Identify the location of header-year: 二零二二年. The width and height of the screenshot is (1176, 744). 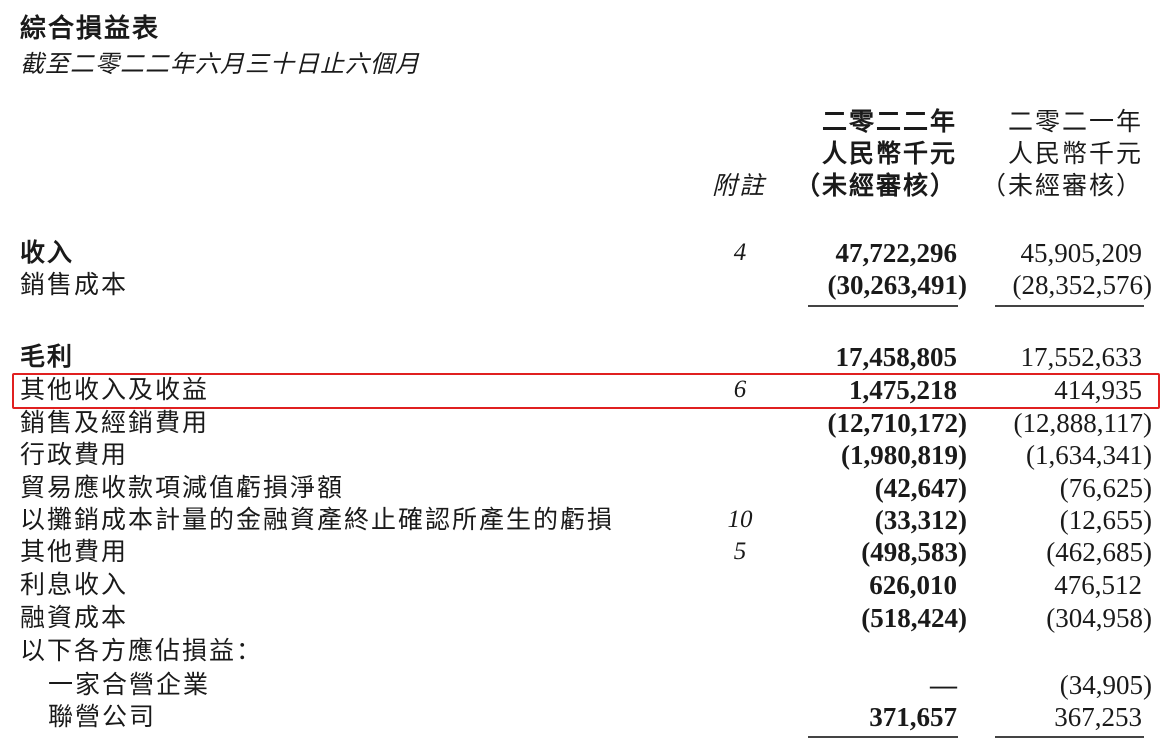
(889, 121).